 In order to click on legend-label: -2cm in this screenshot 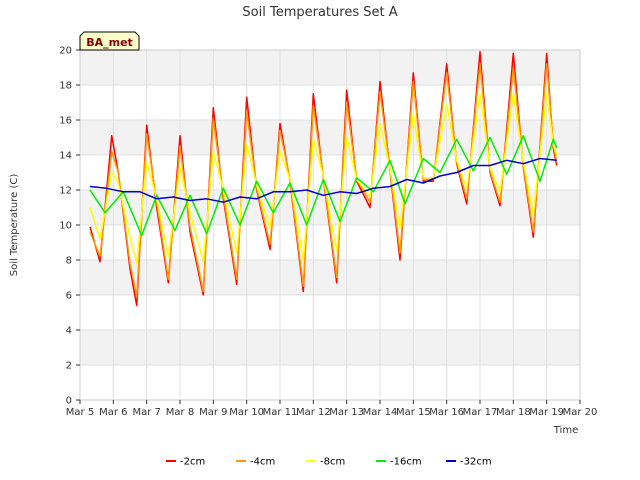, I will do `click(192, 462)`.